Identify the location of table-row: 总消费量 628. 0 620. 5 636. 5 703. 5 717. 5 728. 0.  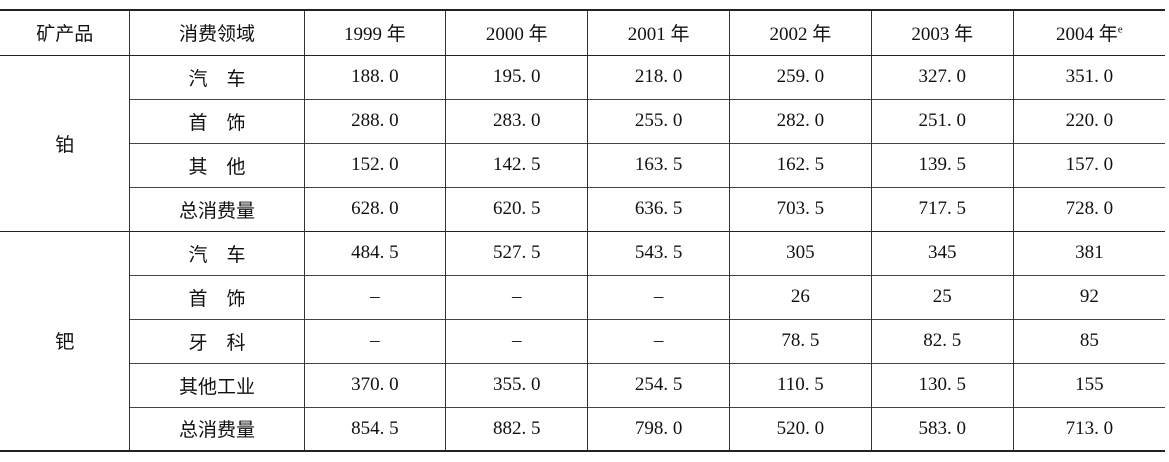
(582, 208).